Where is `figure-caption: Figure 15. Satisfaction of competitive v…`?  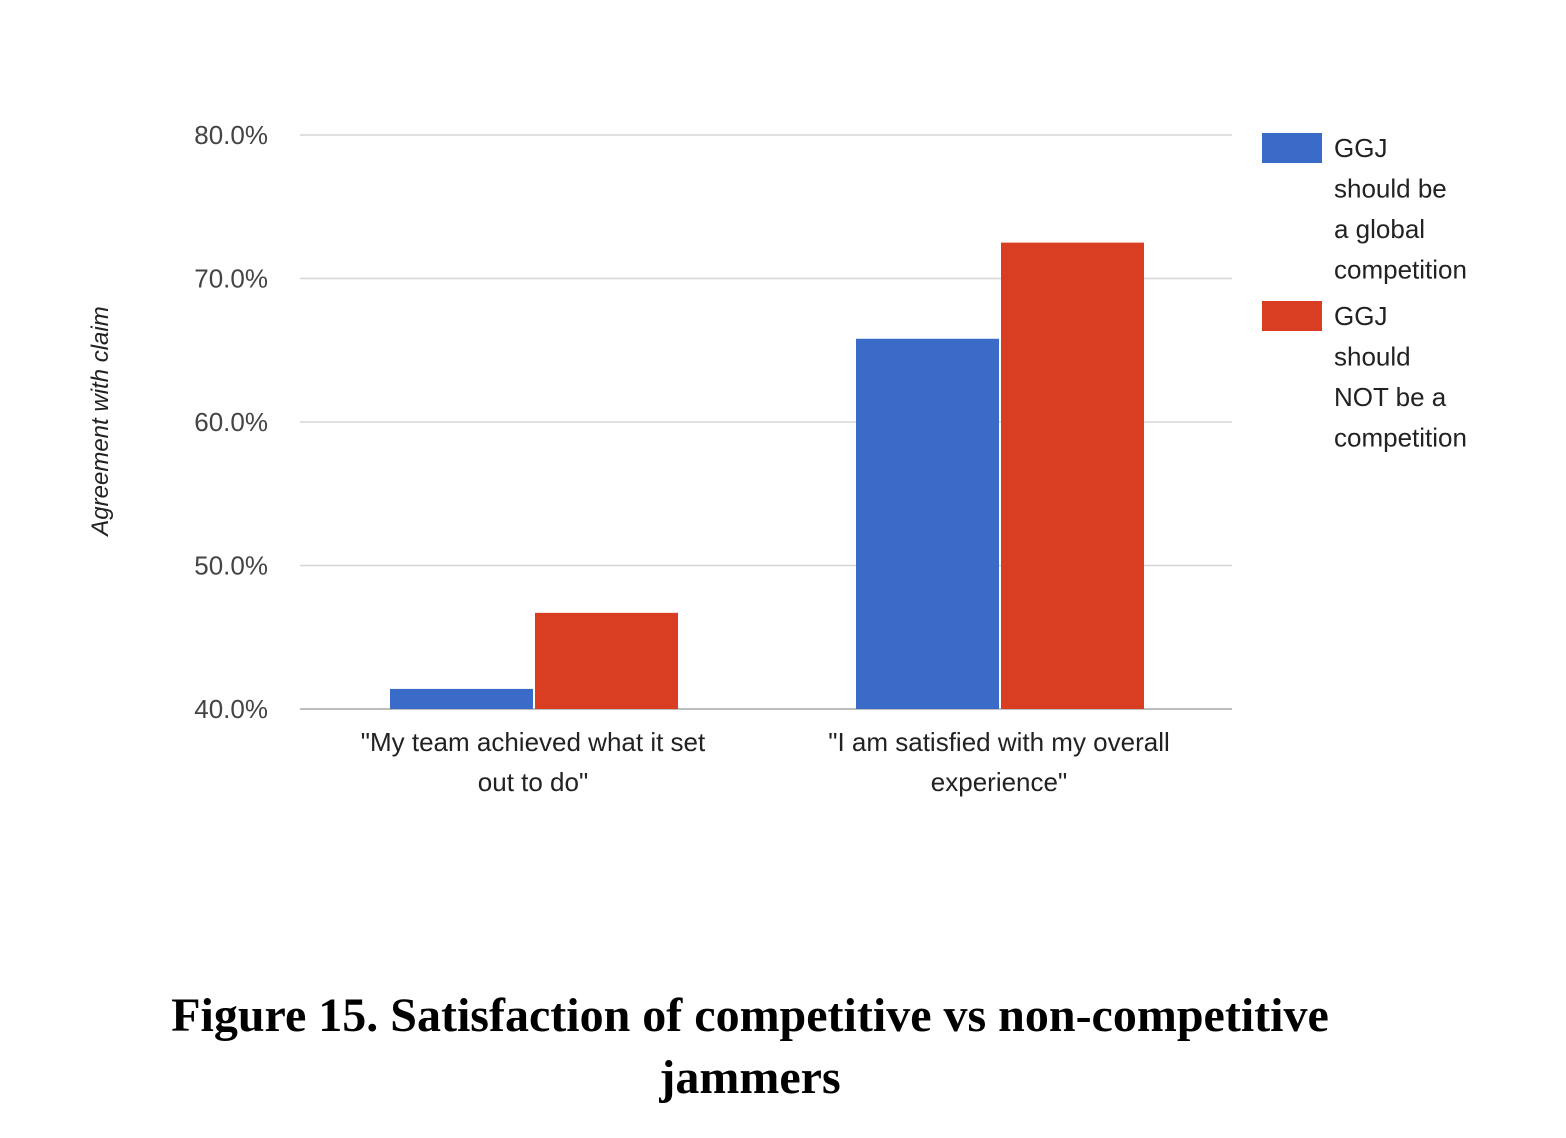 figure-caption: Figure 15. Satisfaction of competitive v… is located at coordinates (750, 1047).